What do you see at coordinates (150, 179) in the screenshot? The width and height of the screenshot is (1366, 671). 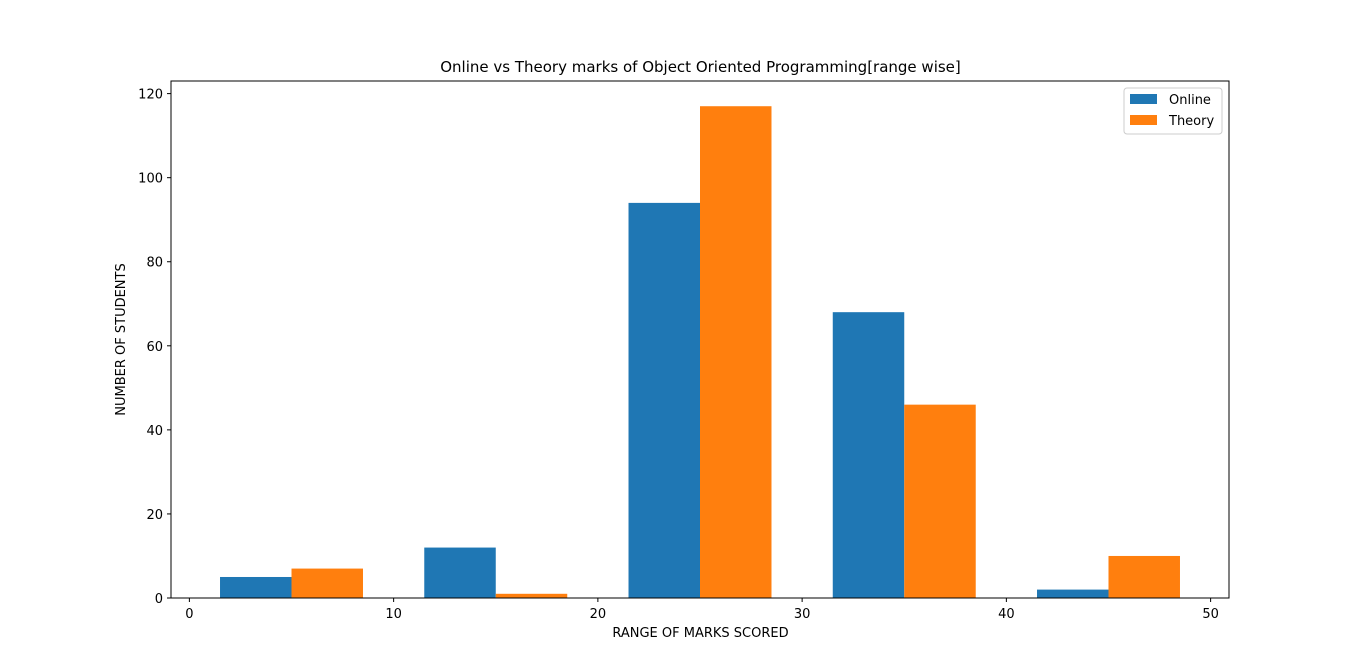 I see `y-tick-label: 100` at bounding box center [150, 179].